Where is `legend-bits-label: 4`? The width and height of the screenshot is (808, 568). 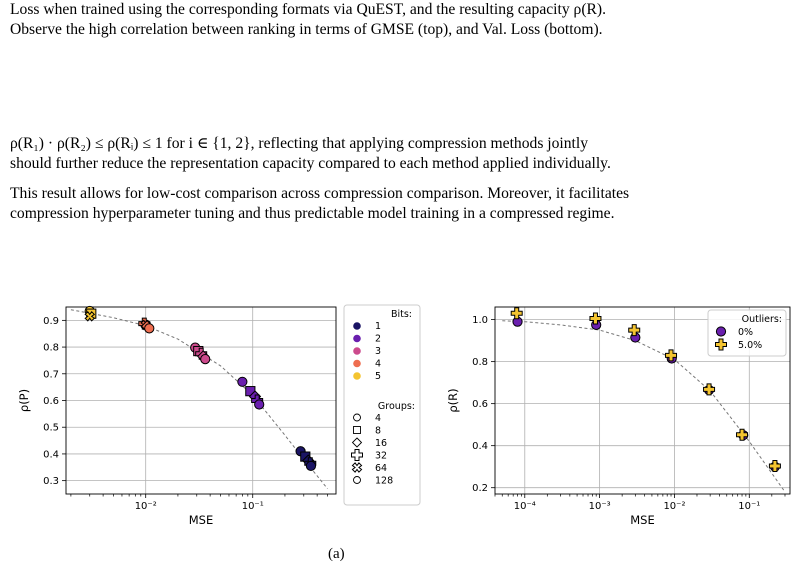
legend-bits-label: 4 is located at coordinates (378, 364).